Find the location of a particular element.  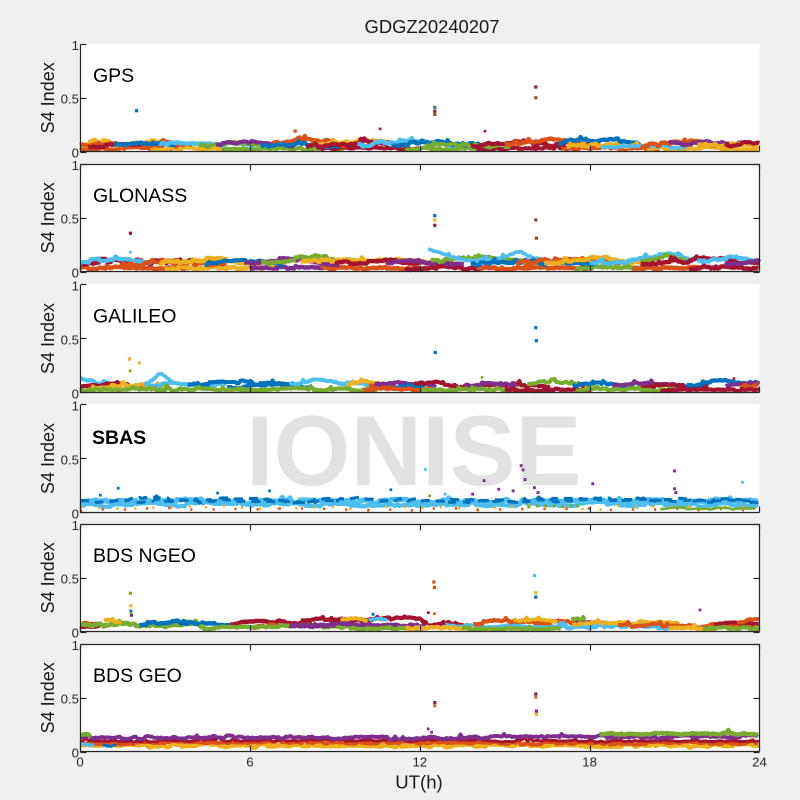

svg-text: IONISE is located at coordinates (414, 450).